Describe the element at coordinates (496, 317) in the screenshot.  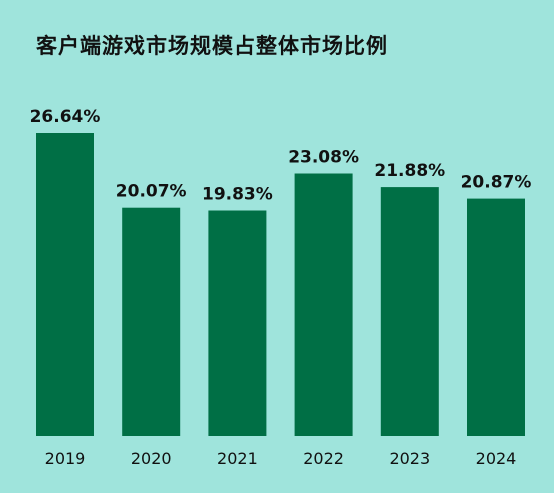
I see `bar-2024` at that location.